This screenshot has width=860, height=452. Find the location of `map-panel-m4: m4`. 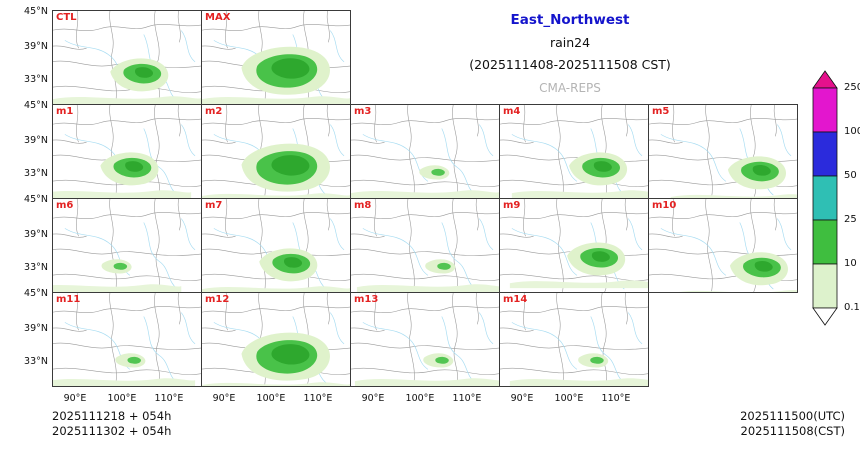

map-panel-m4: m4 is located at coordinates (574, 151).